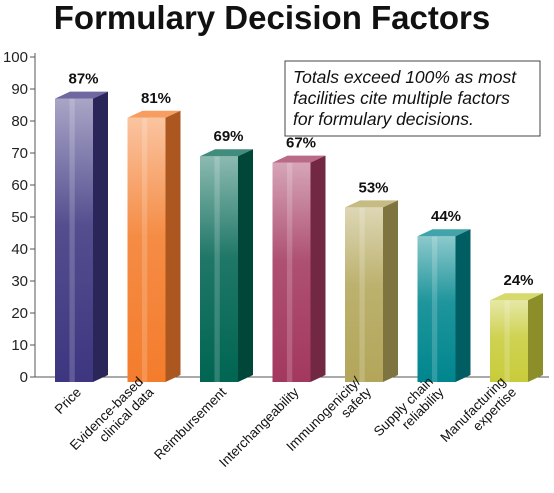  I want to click on y-tick-label: 10, so click(19, 345).